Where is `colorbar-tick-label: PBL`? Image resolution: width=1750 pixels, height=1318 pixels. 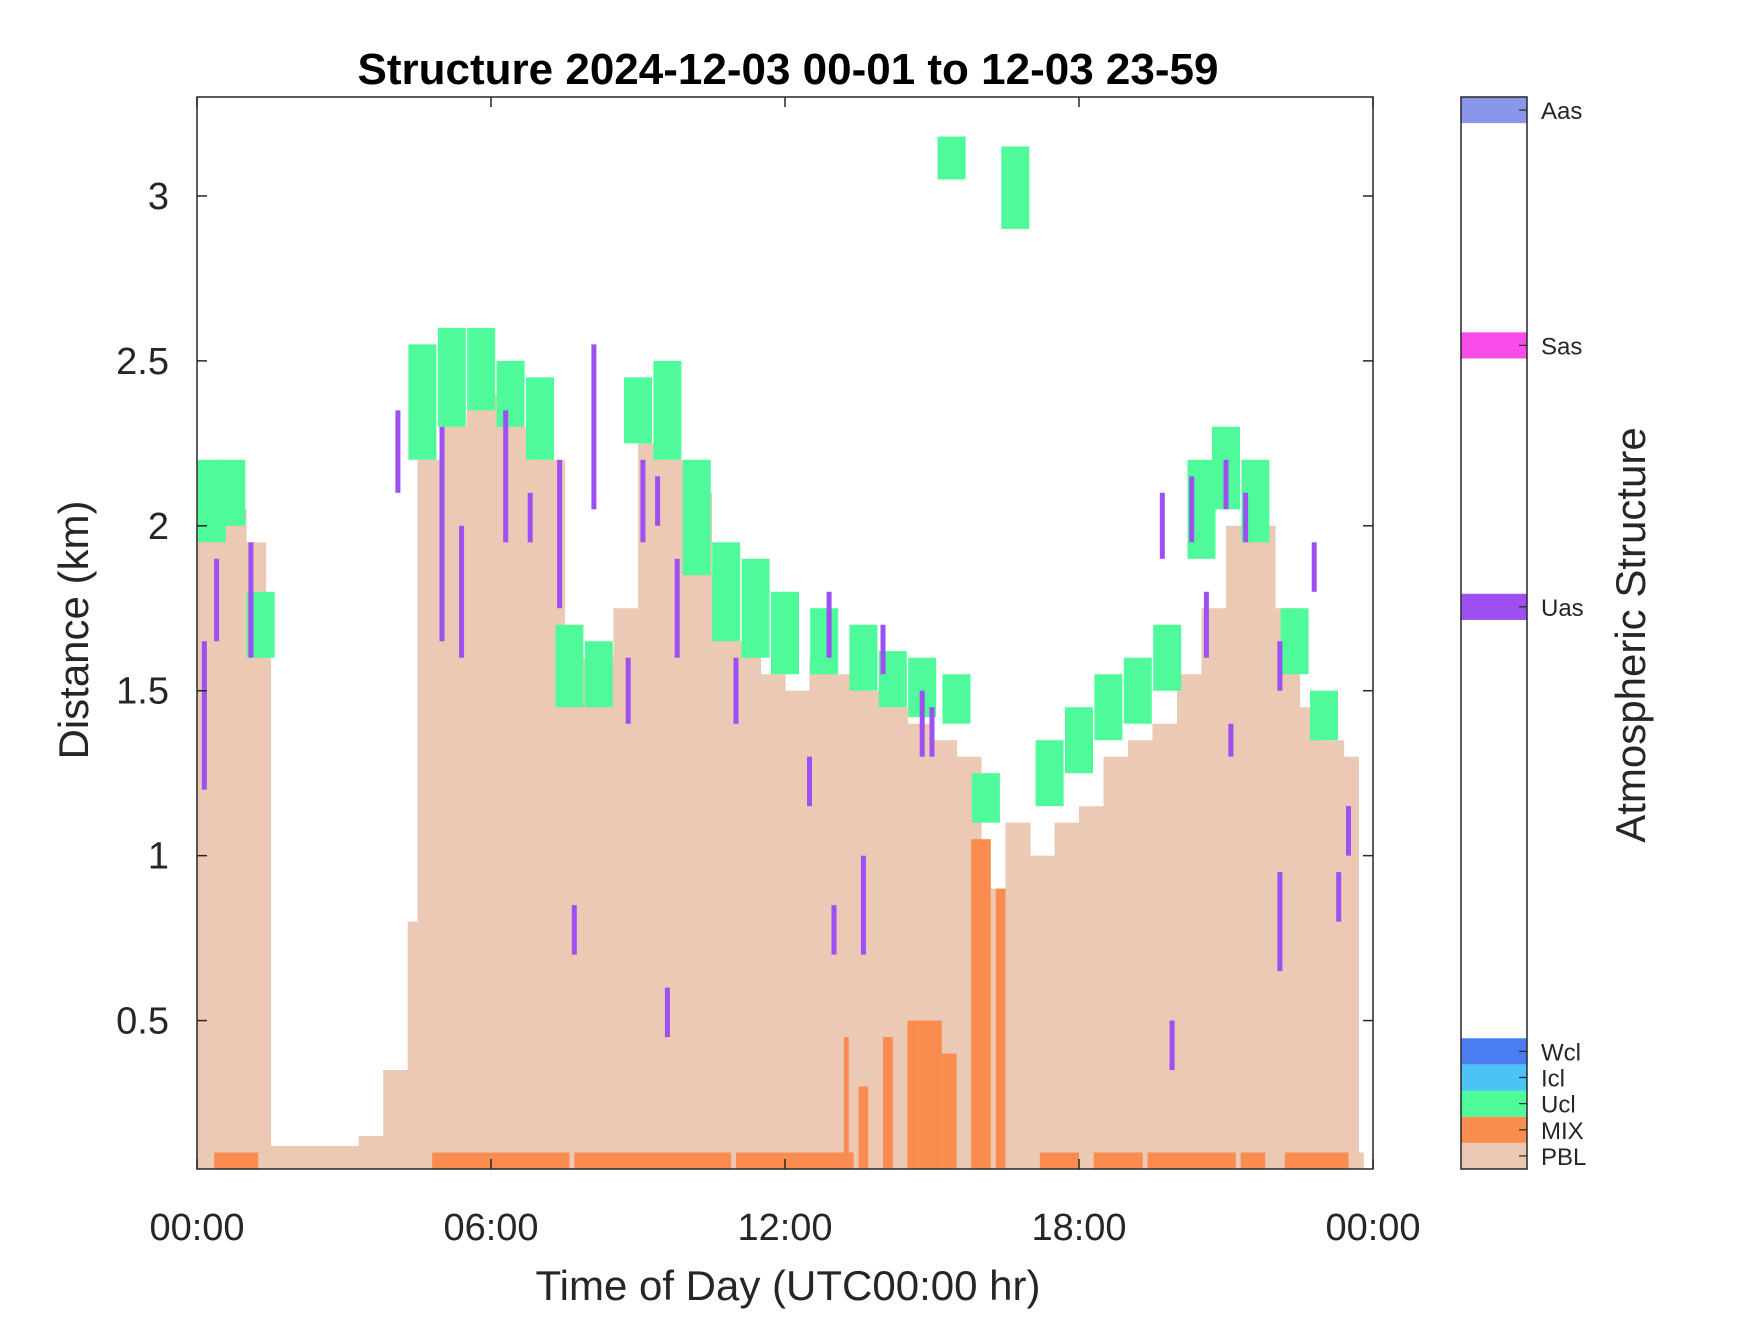 colorbar-tick-label: PBL is located at coordinates (1563, 1157).